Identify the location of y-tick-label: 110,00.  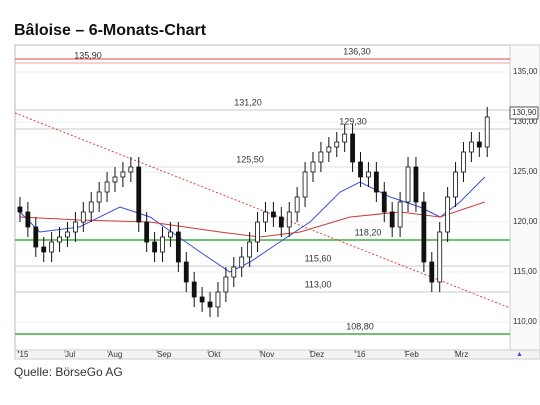
(525, 321).